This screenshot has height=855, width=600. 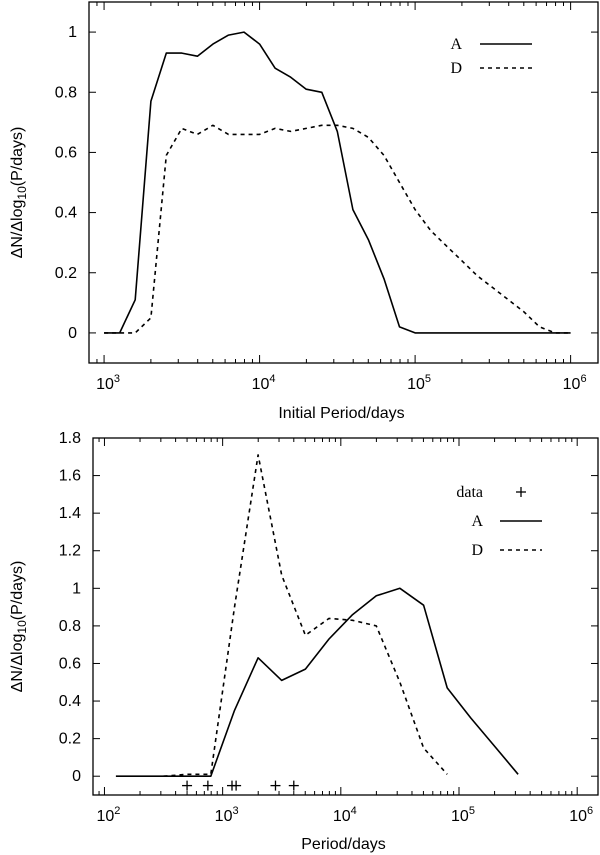 I want to click on y-tick-label: 1.2, so click(x=70, y=551).